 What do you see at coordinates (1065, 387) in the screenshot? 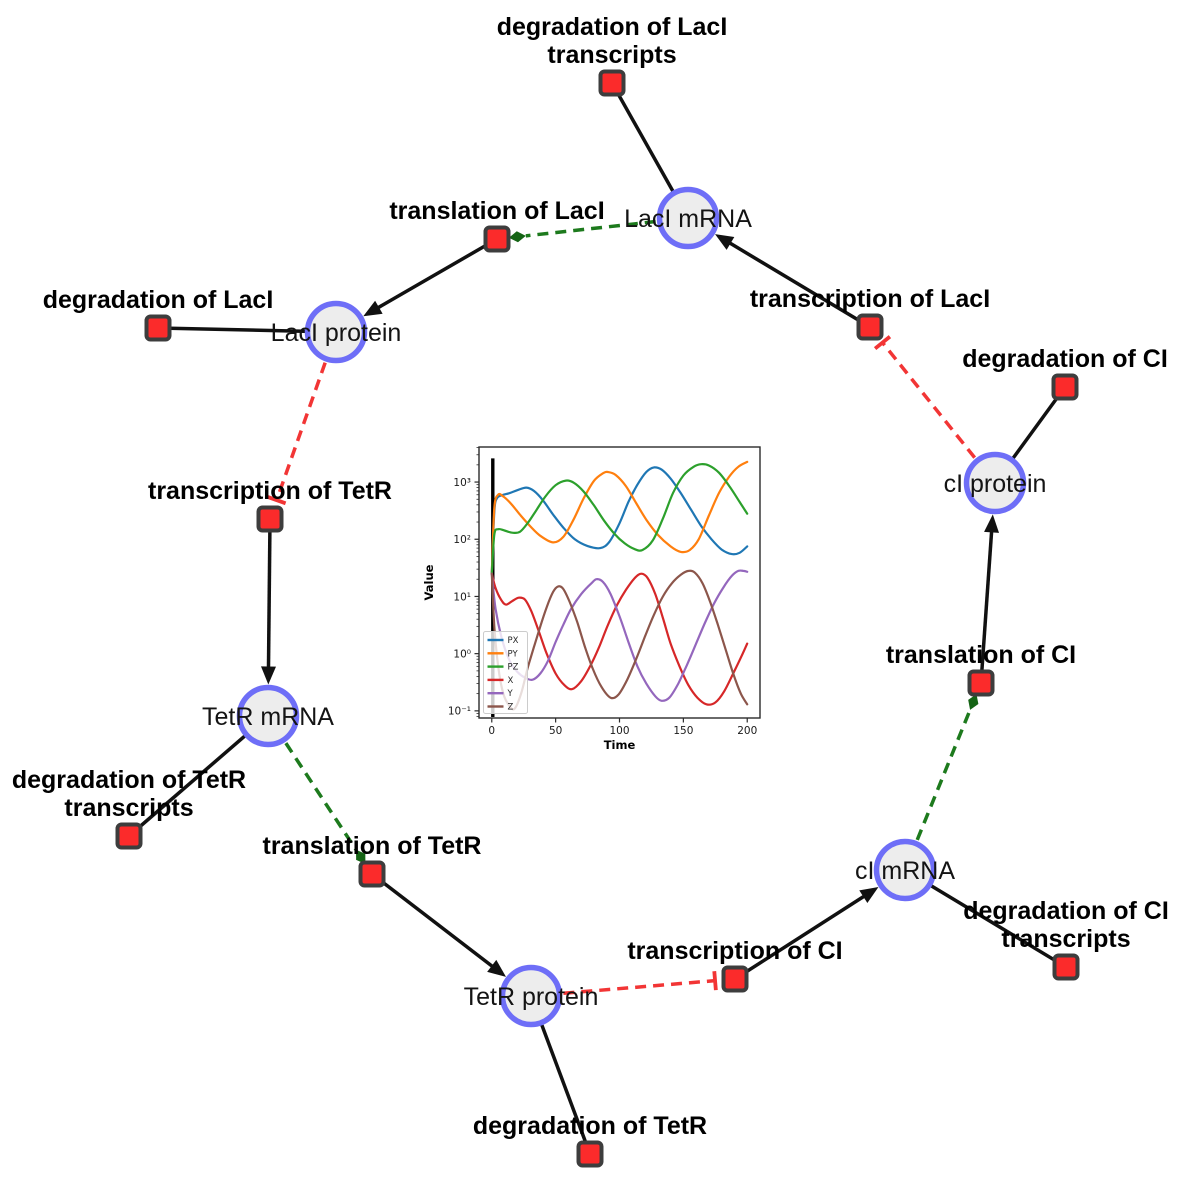
I see `reaction-node-deg_cI` at bounding box center [1065, 387].